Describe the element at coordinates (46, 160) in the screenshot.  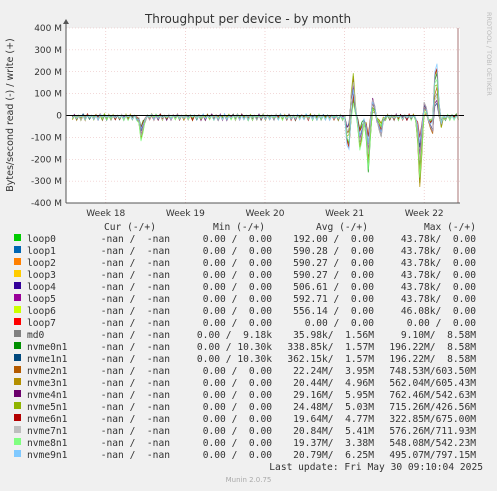
I see `y-tick-label: -200 M` at that location.